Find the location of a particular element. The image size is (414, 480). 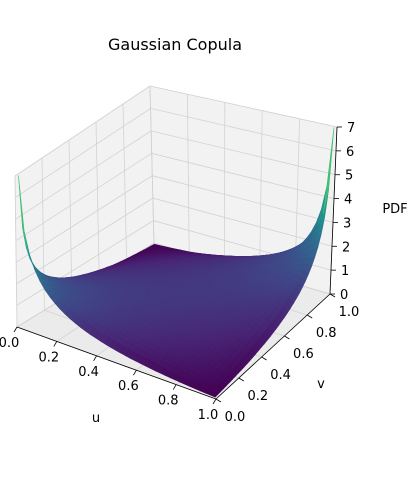

y-tick-label: 1.0 is located at coordinates (349, 312).